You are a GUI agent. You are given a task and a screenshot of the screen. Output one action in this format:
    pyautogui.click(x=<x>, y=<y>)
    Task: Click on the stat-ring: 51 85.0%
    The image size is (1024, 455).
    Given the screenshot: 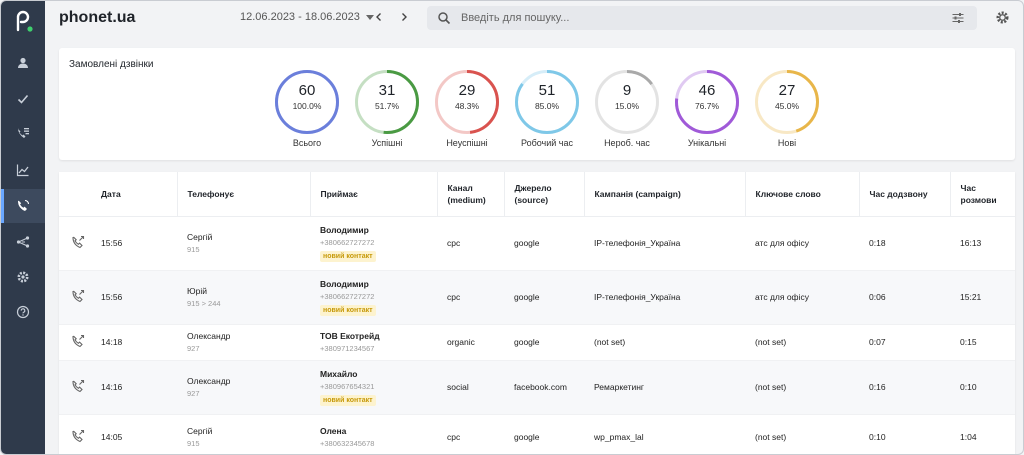 What is the action you would take?
    pyautogui.click(x=547, y=102)
    